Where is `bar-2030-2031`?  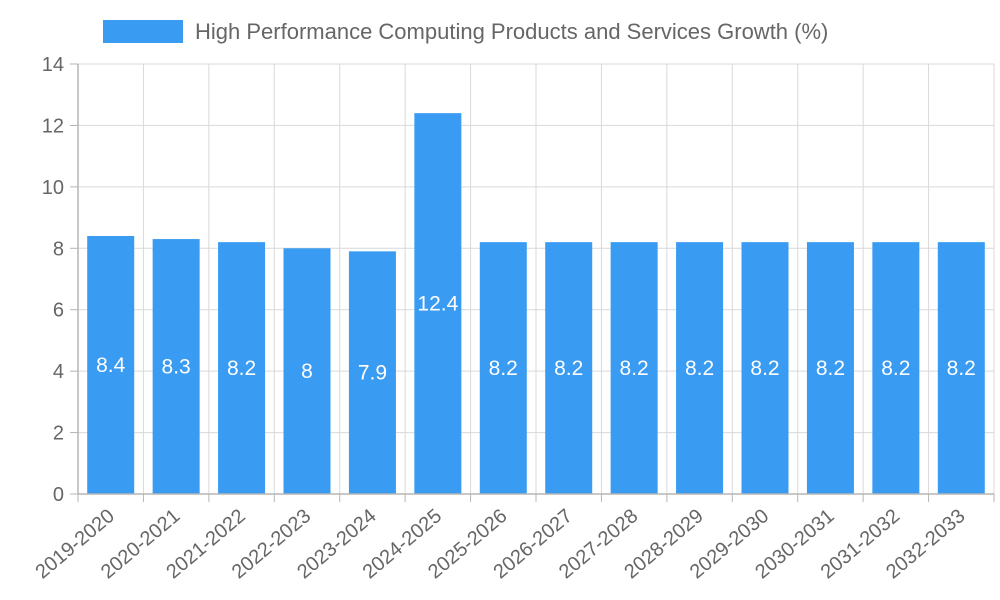 bar-2030-2031 is located at coordinates (830, 368).